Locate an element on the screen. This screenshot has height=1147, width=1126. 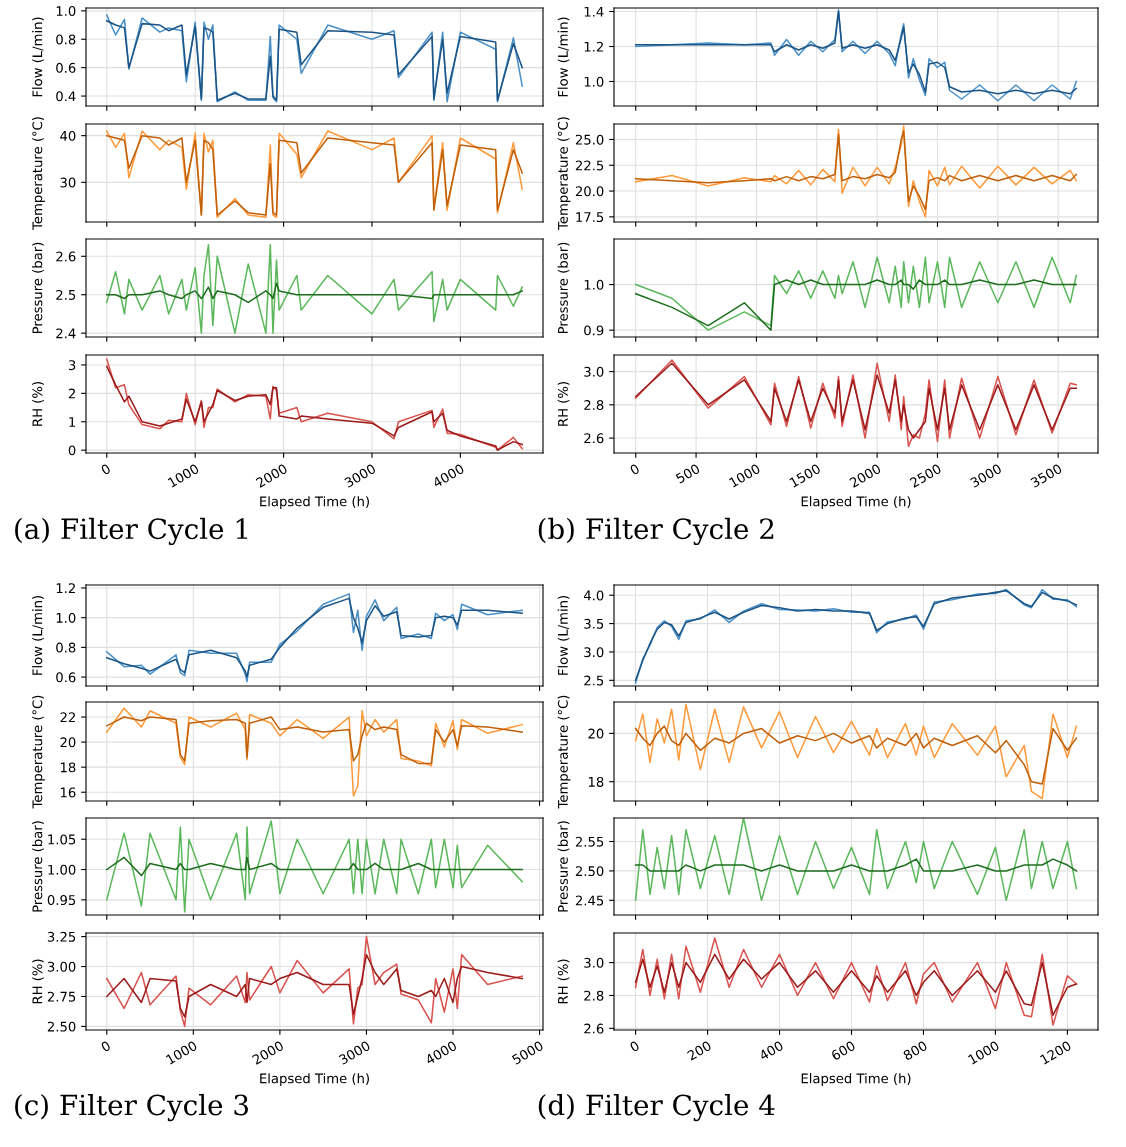
x-tick-label: 200 is located at coordinates (699, 1050).